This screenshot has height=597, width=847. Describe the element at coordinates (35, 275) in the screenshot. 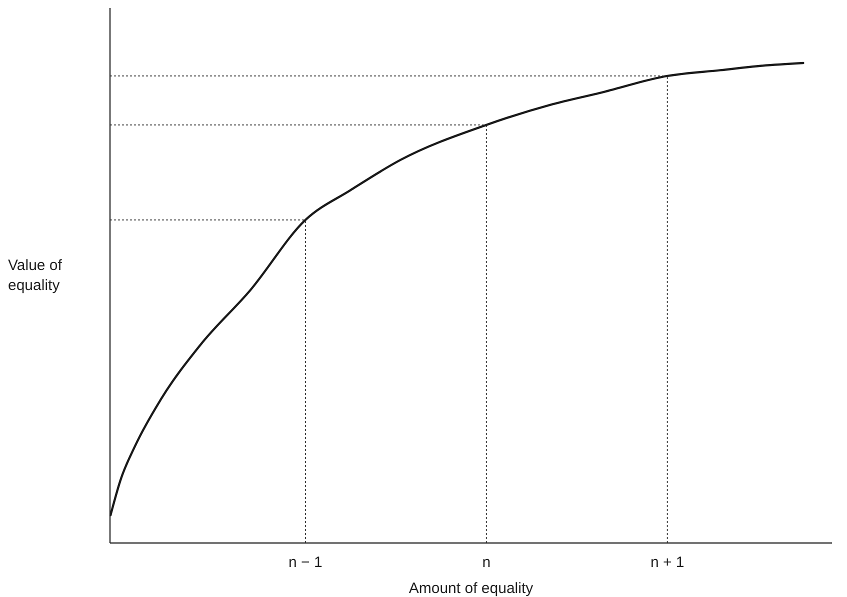

I see `y-axis-title: Value of equality` at that location.